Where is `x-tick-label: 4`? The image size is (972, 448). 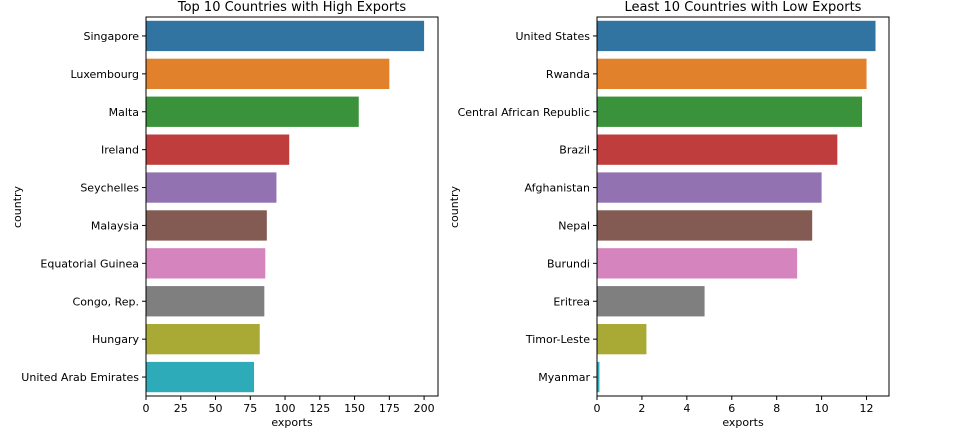 x-tick-label: 4 is located at coordinates (686, 408).